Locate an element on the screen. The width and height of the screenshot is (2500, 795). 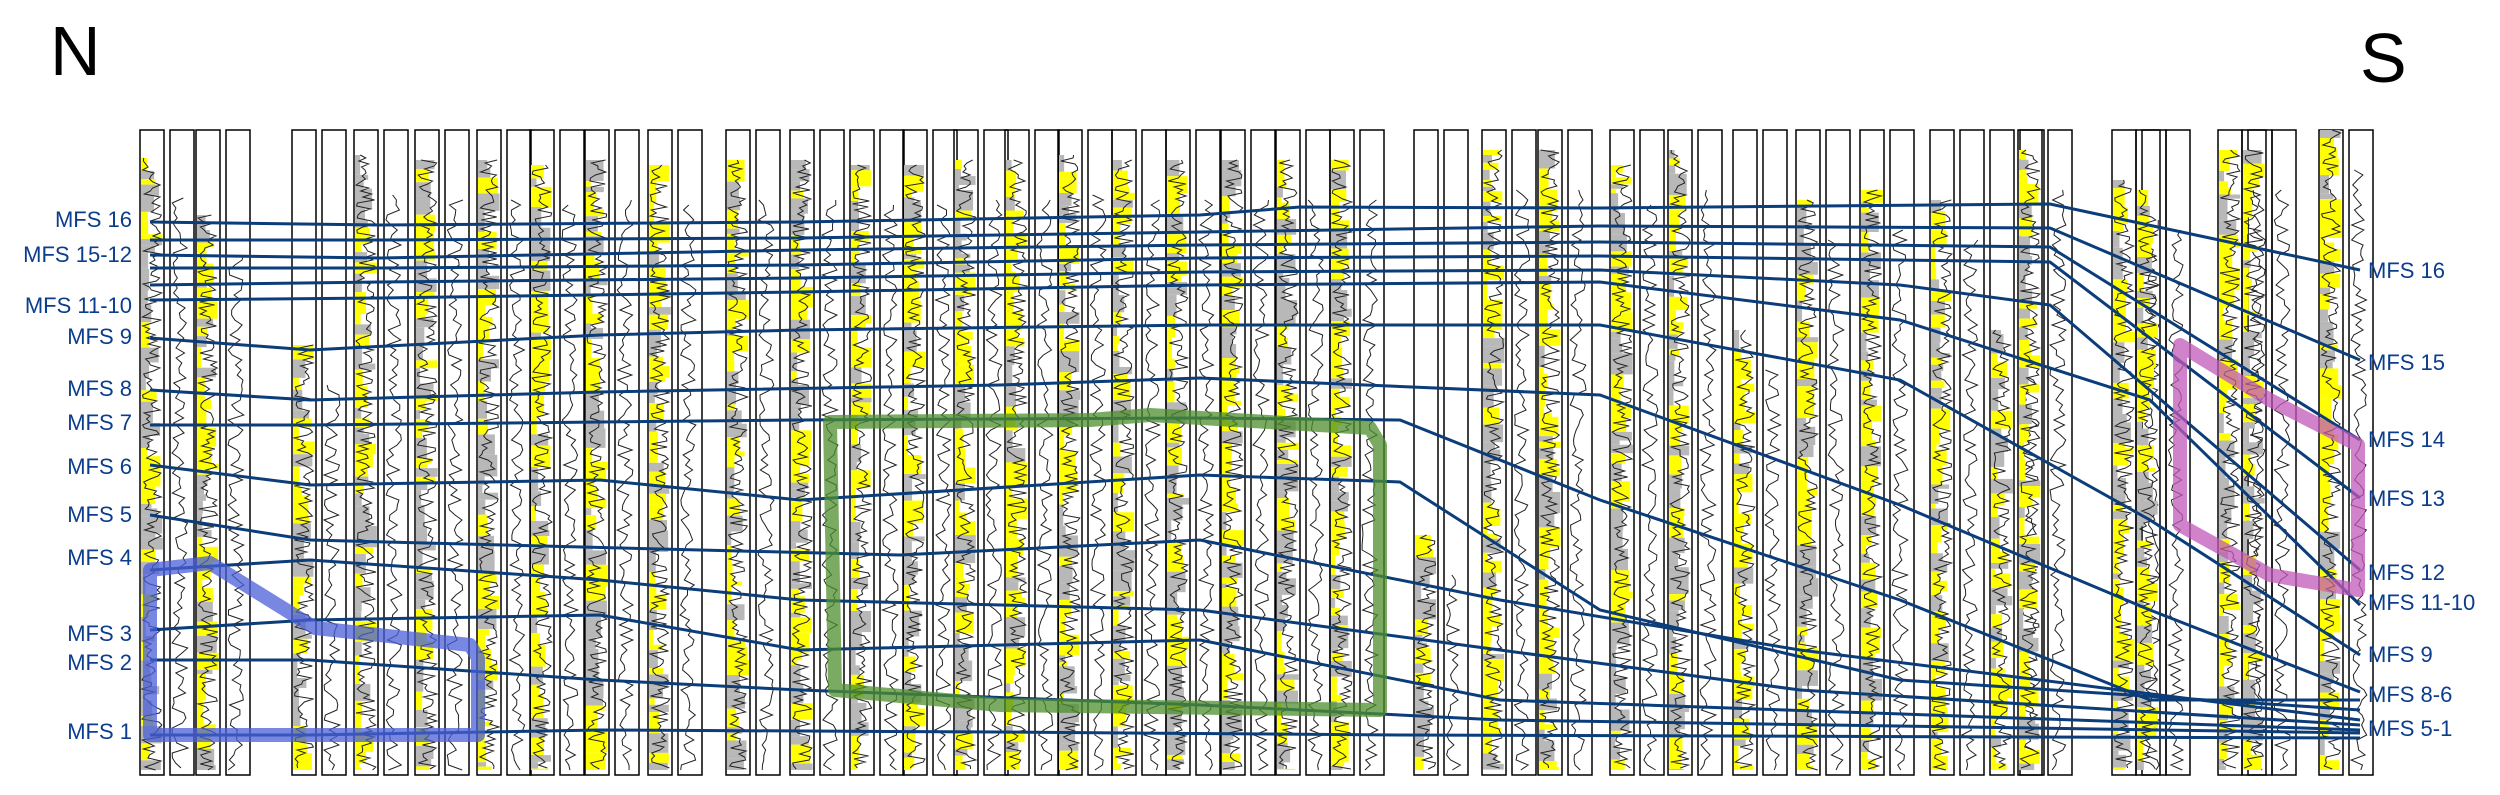
resistivity-curve is located at coordinates (1969, 505).